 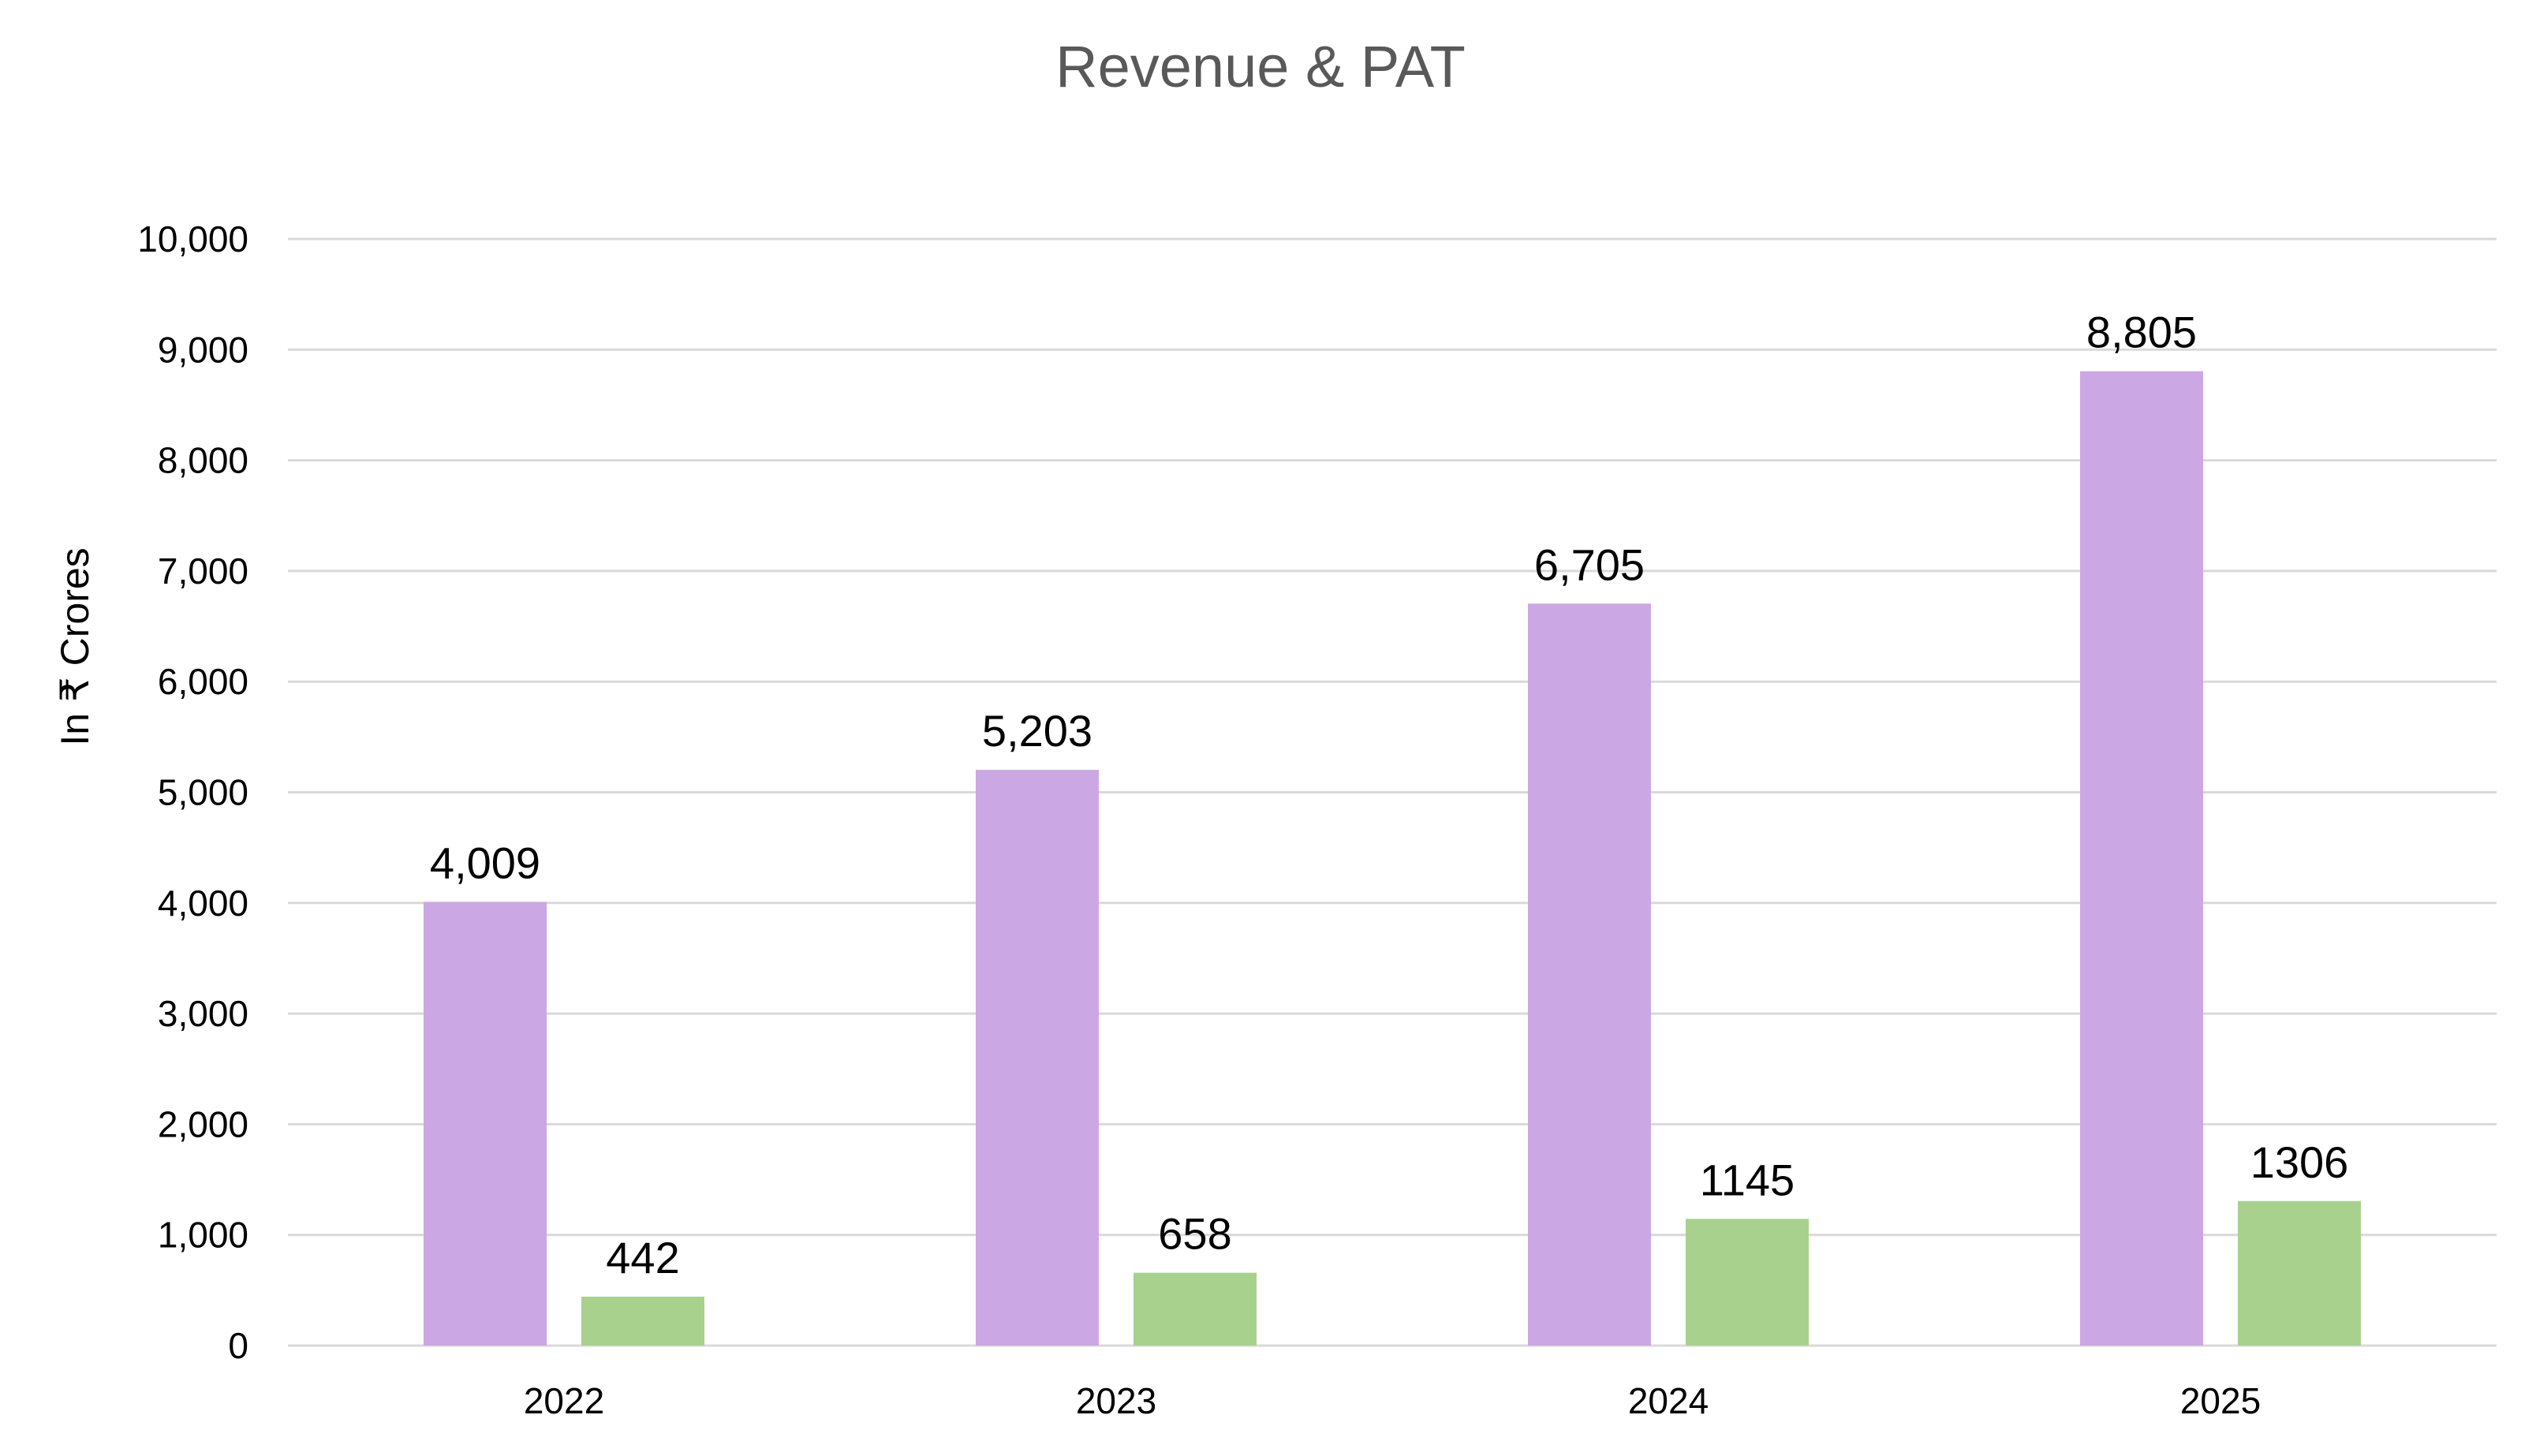 I want to click on x-tick-label: 2024, so click(x=1668, y=1400).